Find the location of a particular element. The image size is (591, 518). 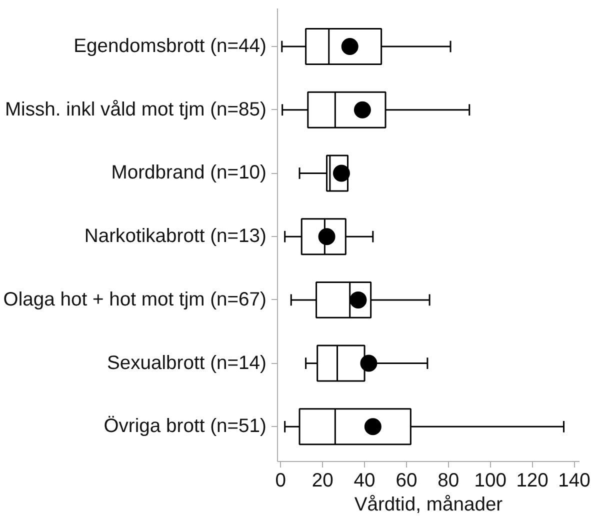

x-tick-label: 80 is located at coordinates (449, 481).